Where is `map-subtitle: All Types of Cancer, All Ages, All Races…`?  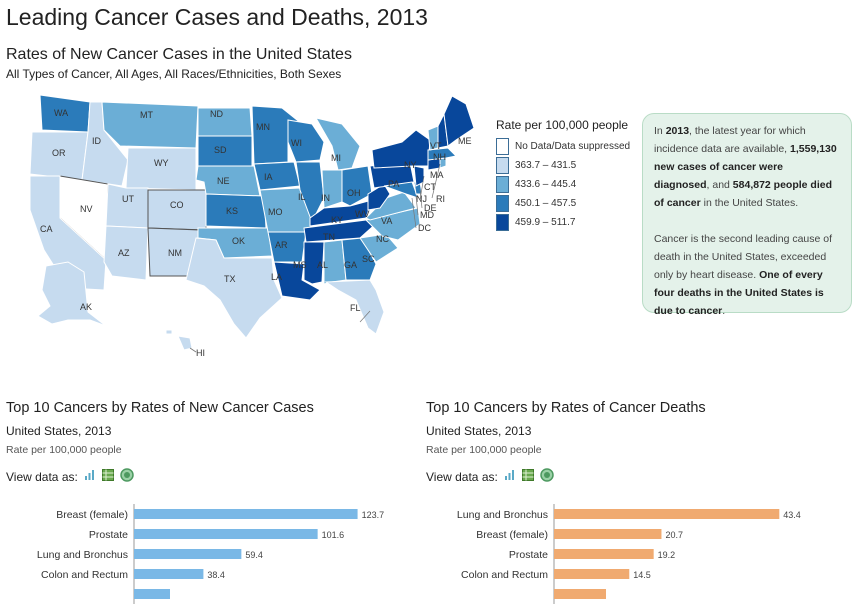
map-subtitle: All Types of Cancer, All Ages, All Races… is located at coordinates (174, 74).